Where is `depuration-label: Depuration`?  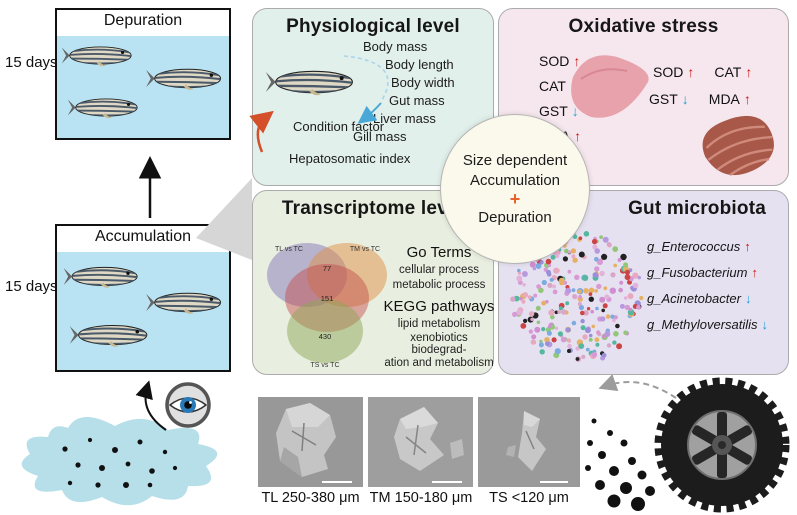
depuration-label: Depuration is located at coordinates (143, 20).